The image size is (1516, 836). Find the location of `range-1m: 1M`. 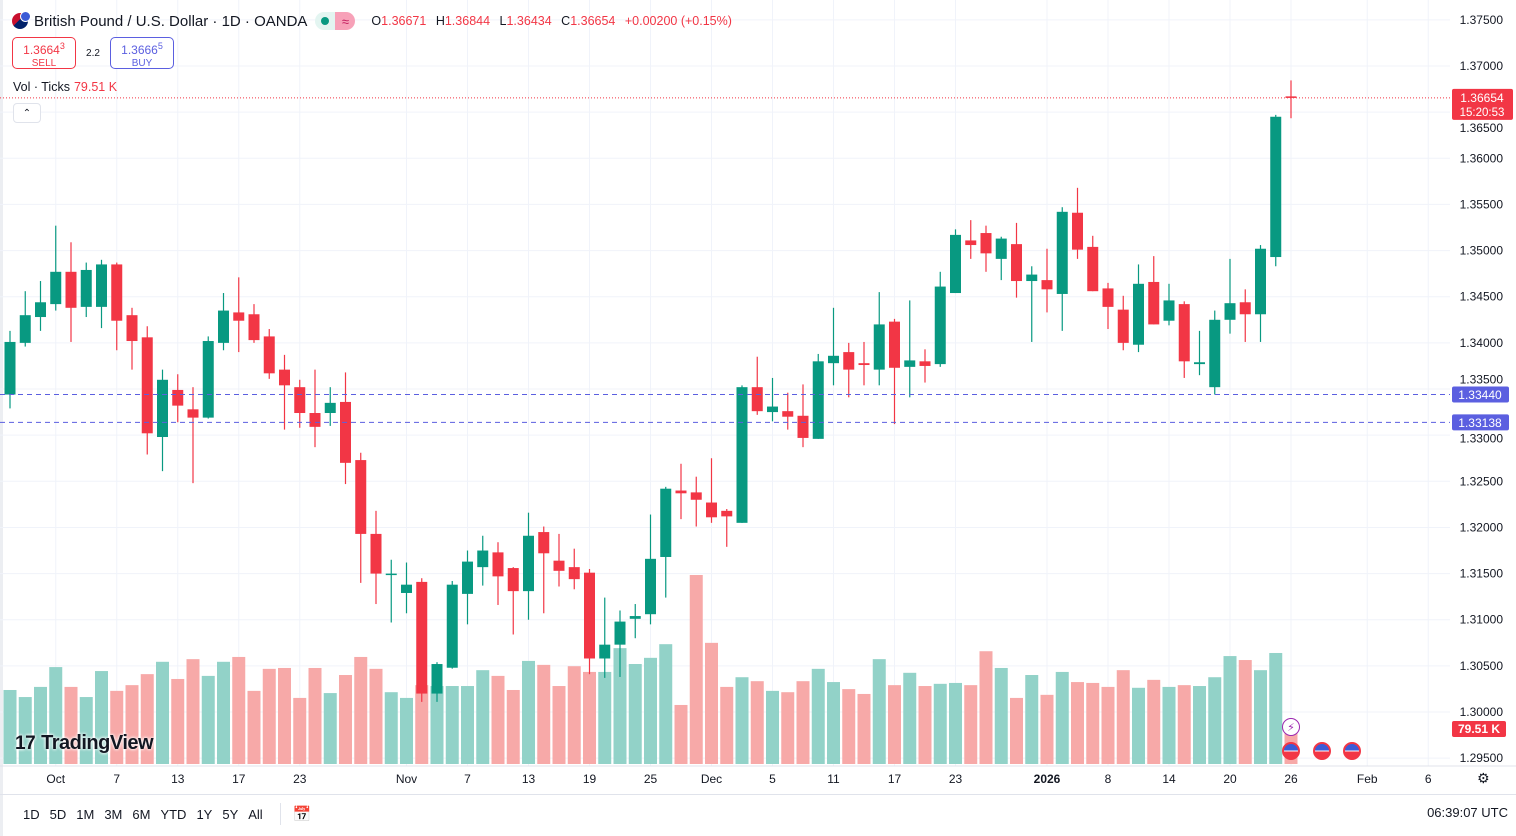

range-1m: 1M is located at coordinates (85, 814).